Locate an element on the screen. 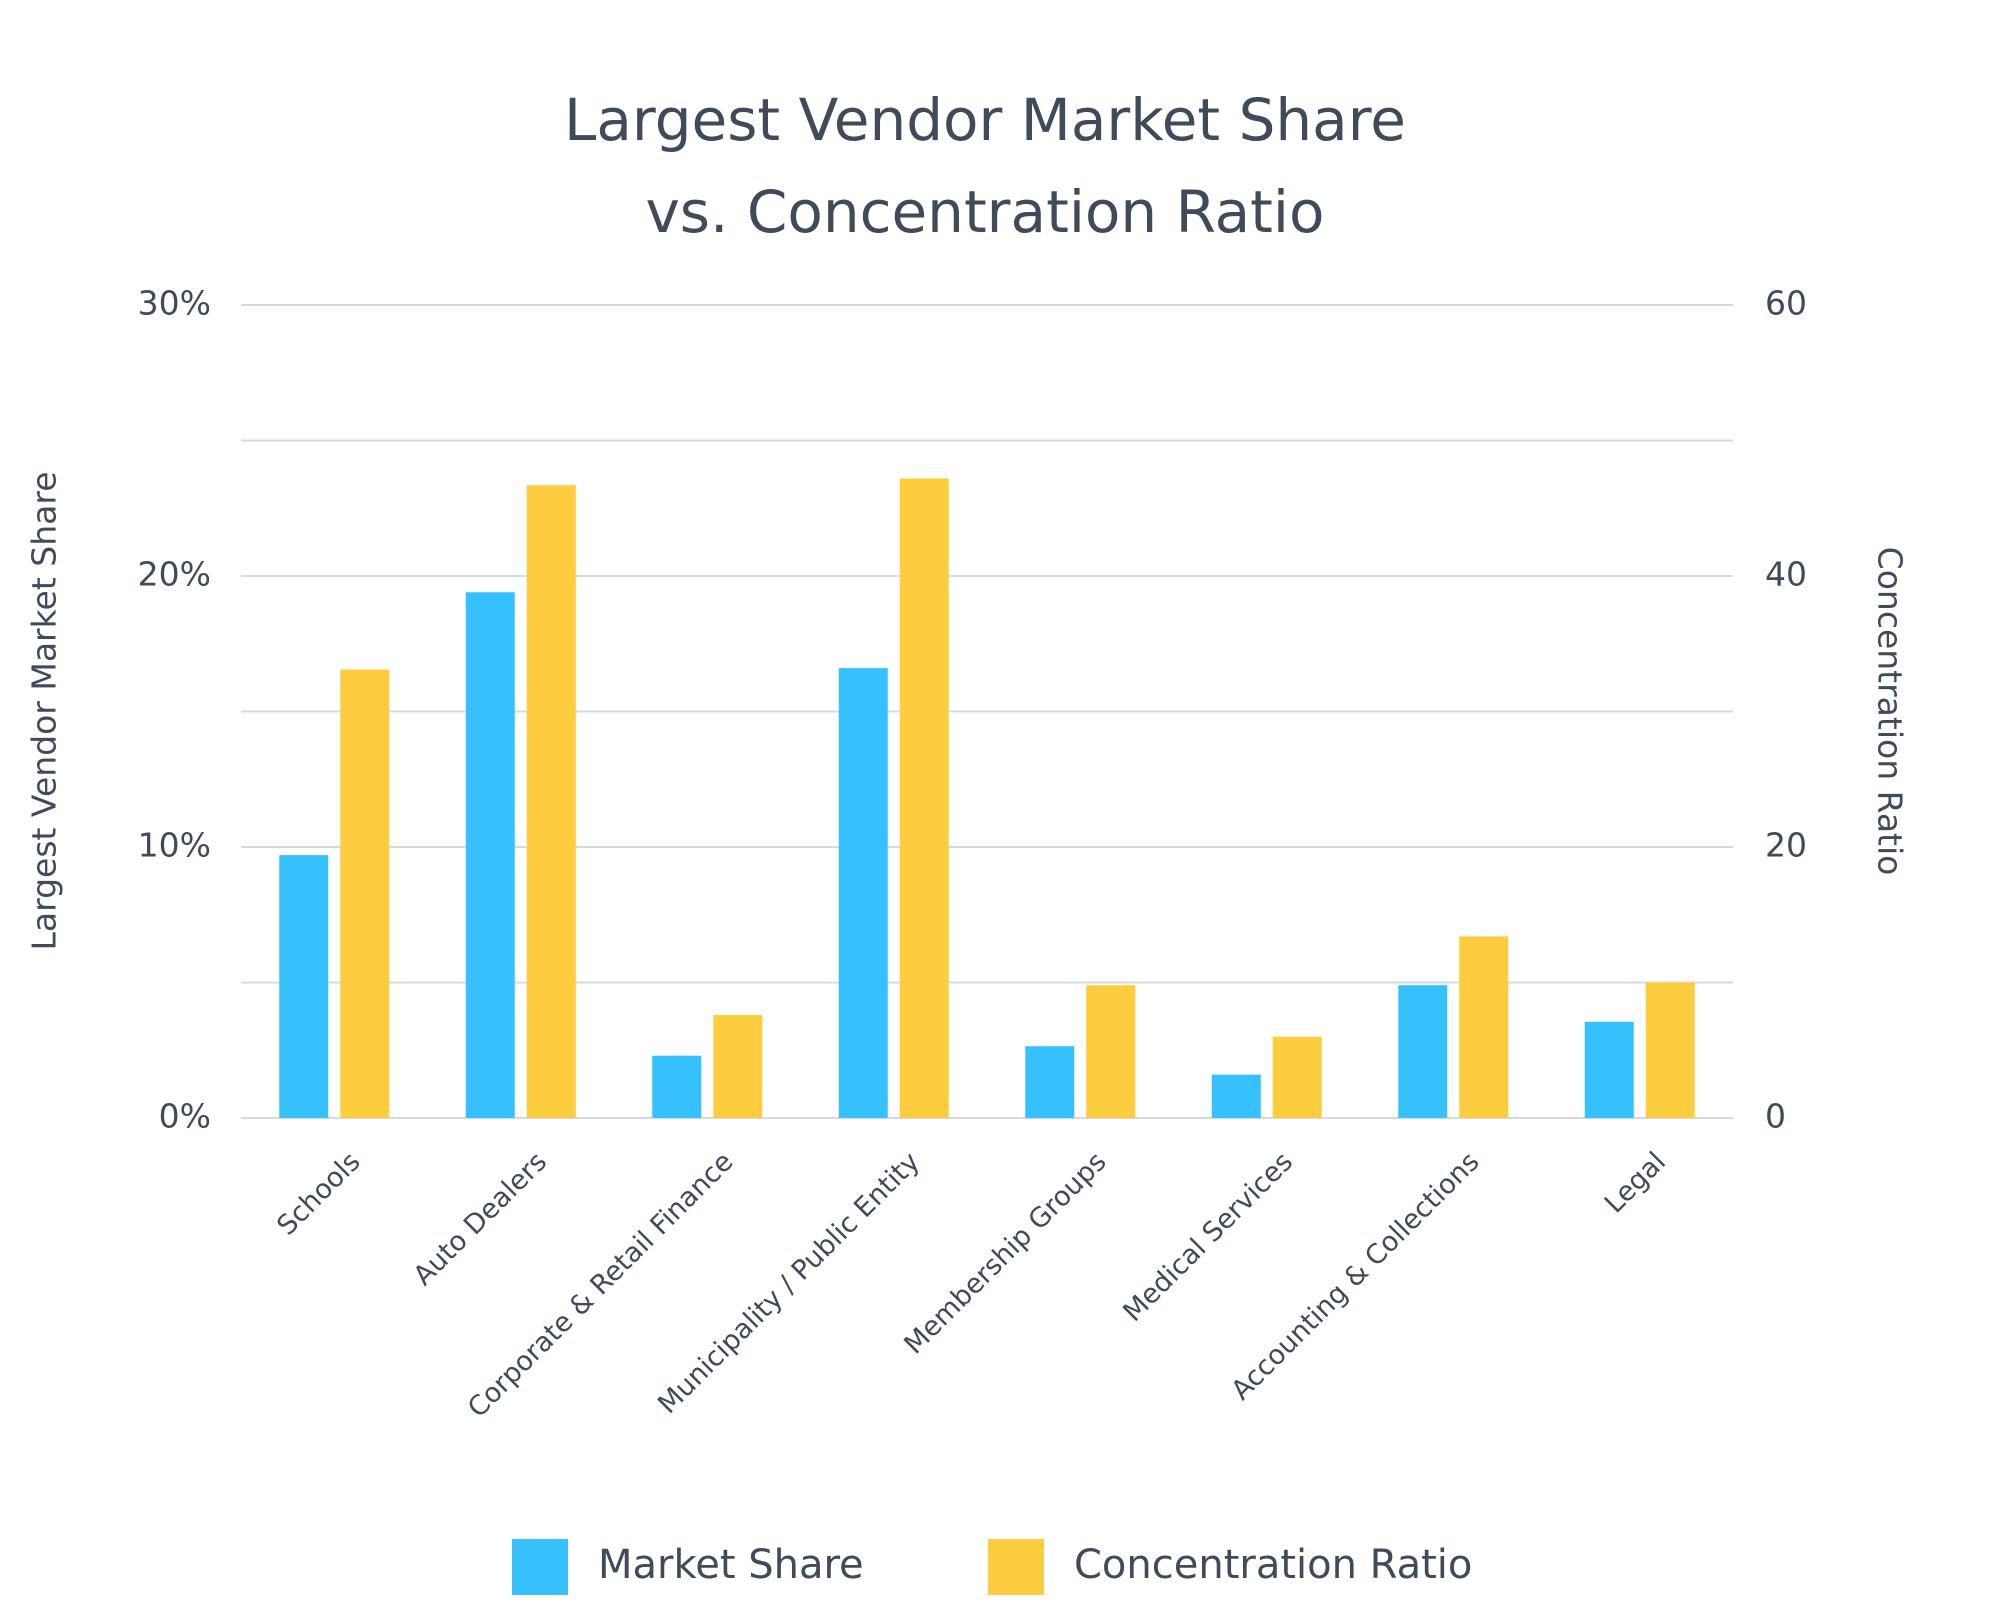  x-tick-label: Medical Services is located at coordinates (1208, 1237).